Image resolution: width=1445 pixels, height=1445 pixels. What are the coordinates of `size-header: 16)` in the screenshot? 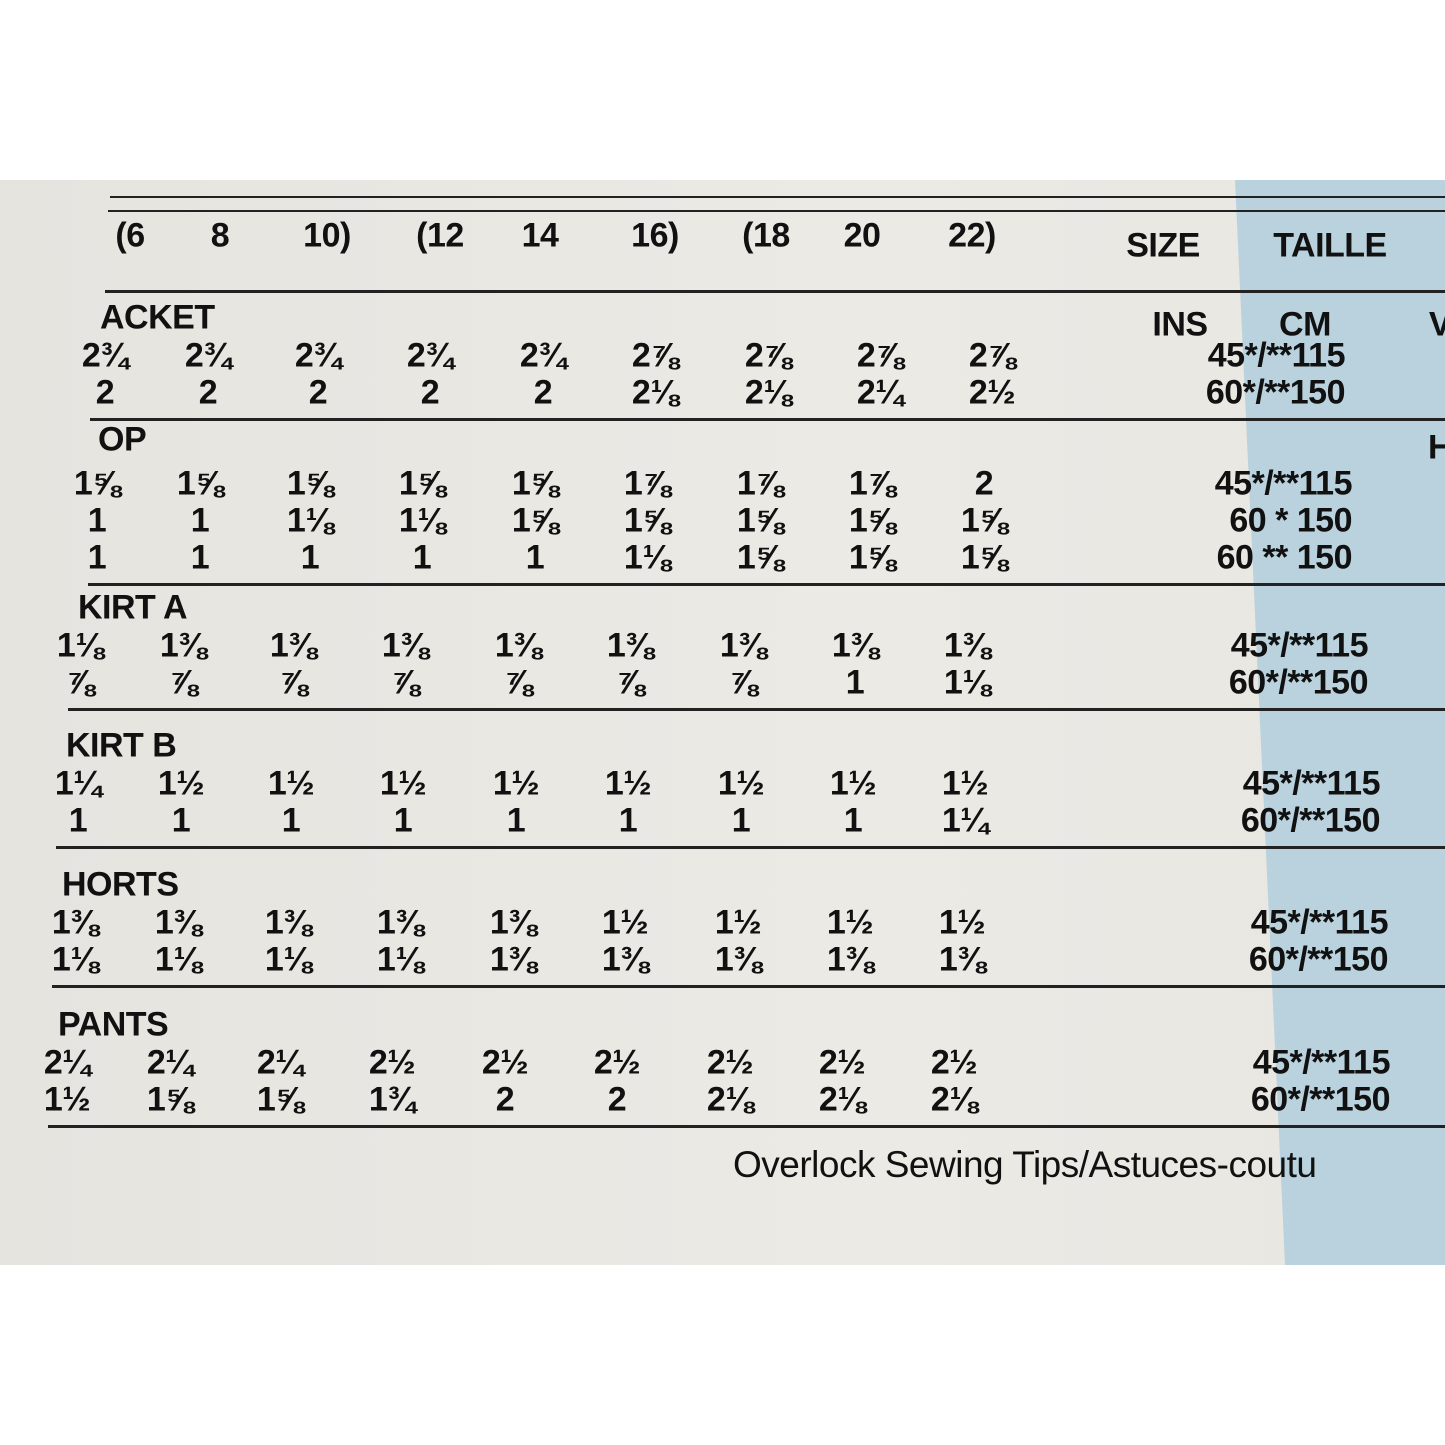 It's located at (655, 235).